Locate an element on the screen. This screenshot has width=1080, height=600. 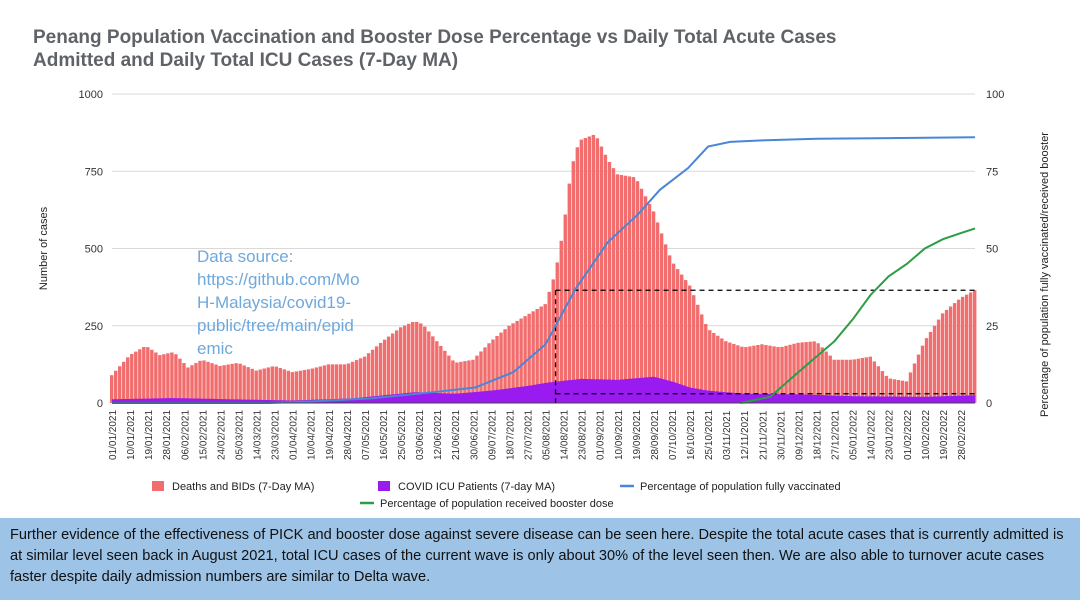
x-tick-label: 09/12/2021 is located at coordinates (799, 435).